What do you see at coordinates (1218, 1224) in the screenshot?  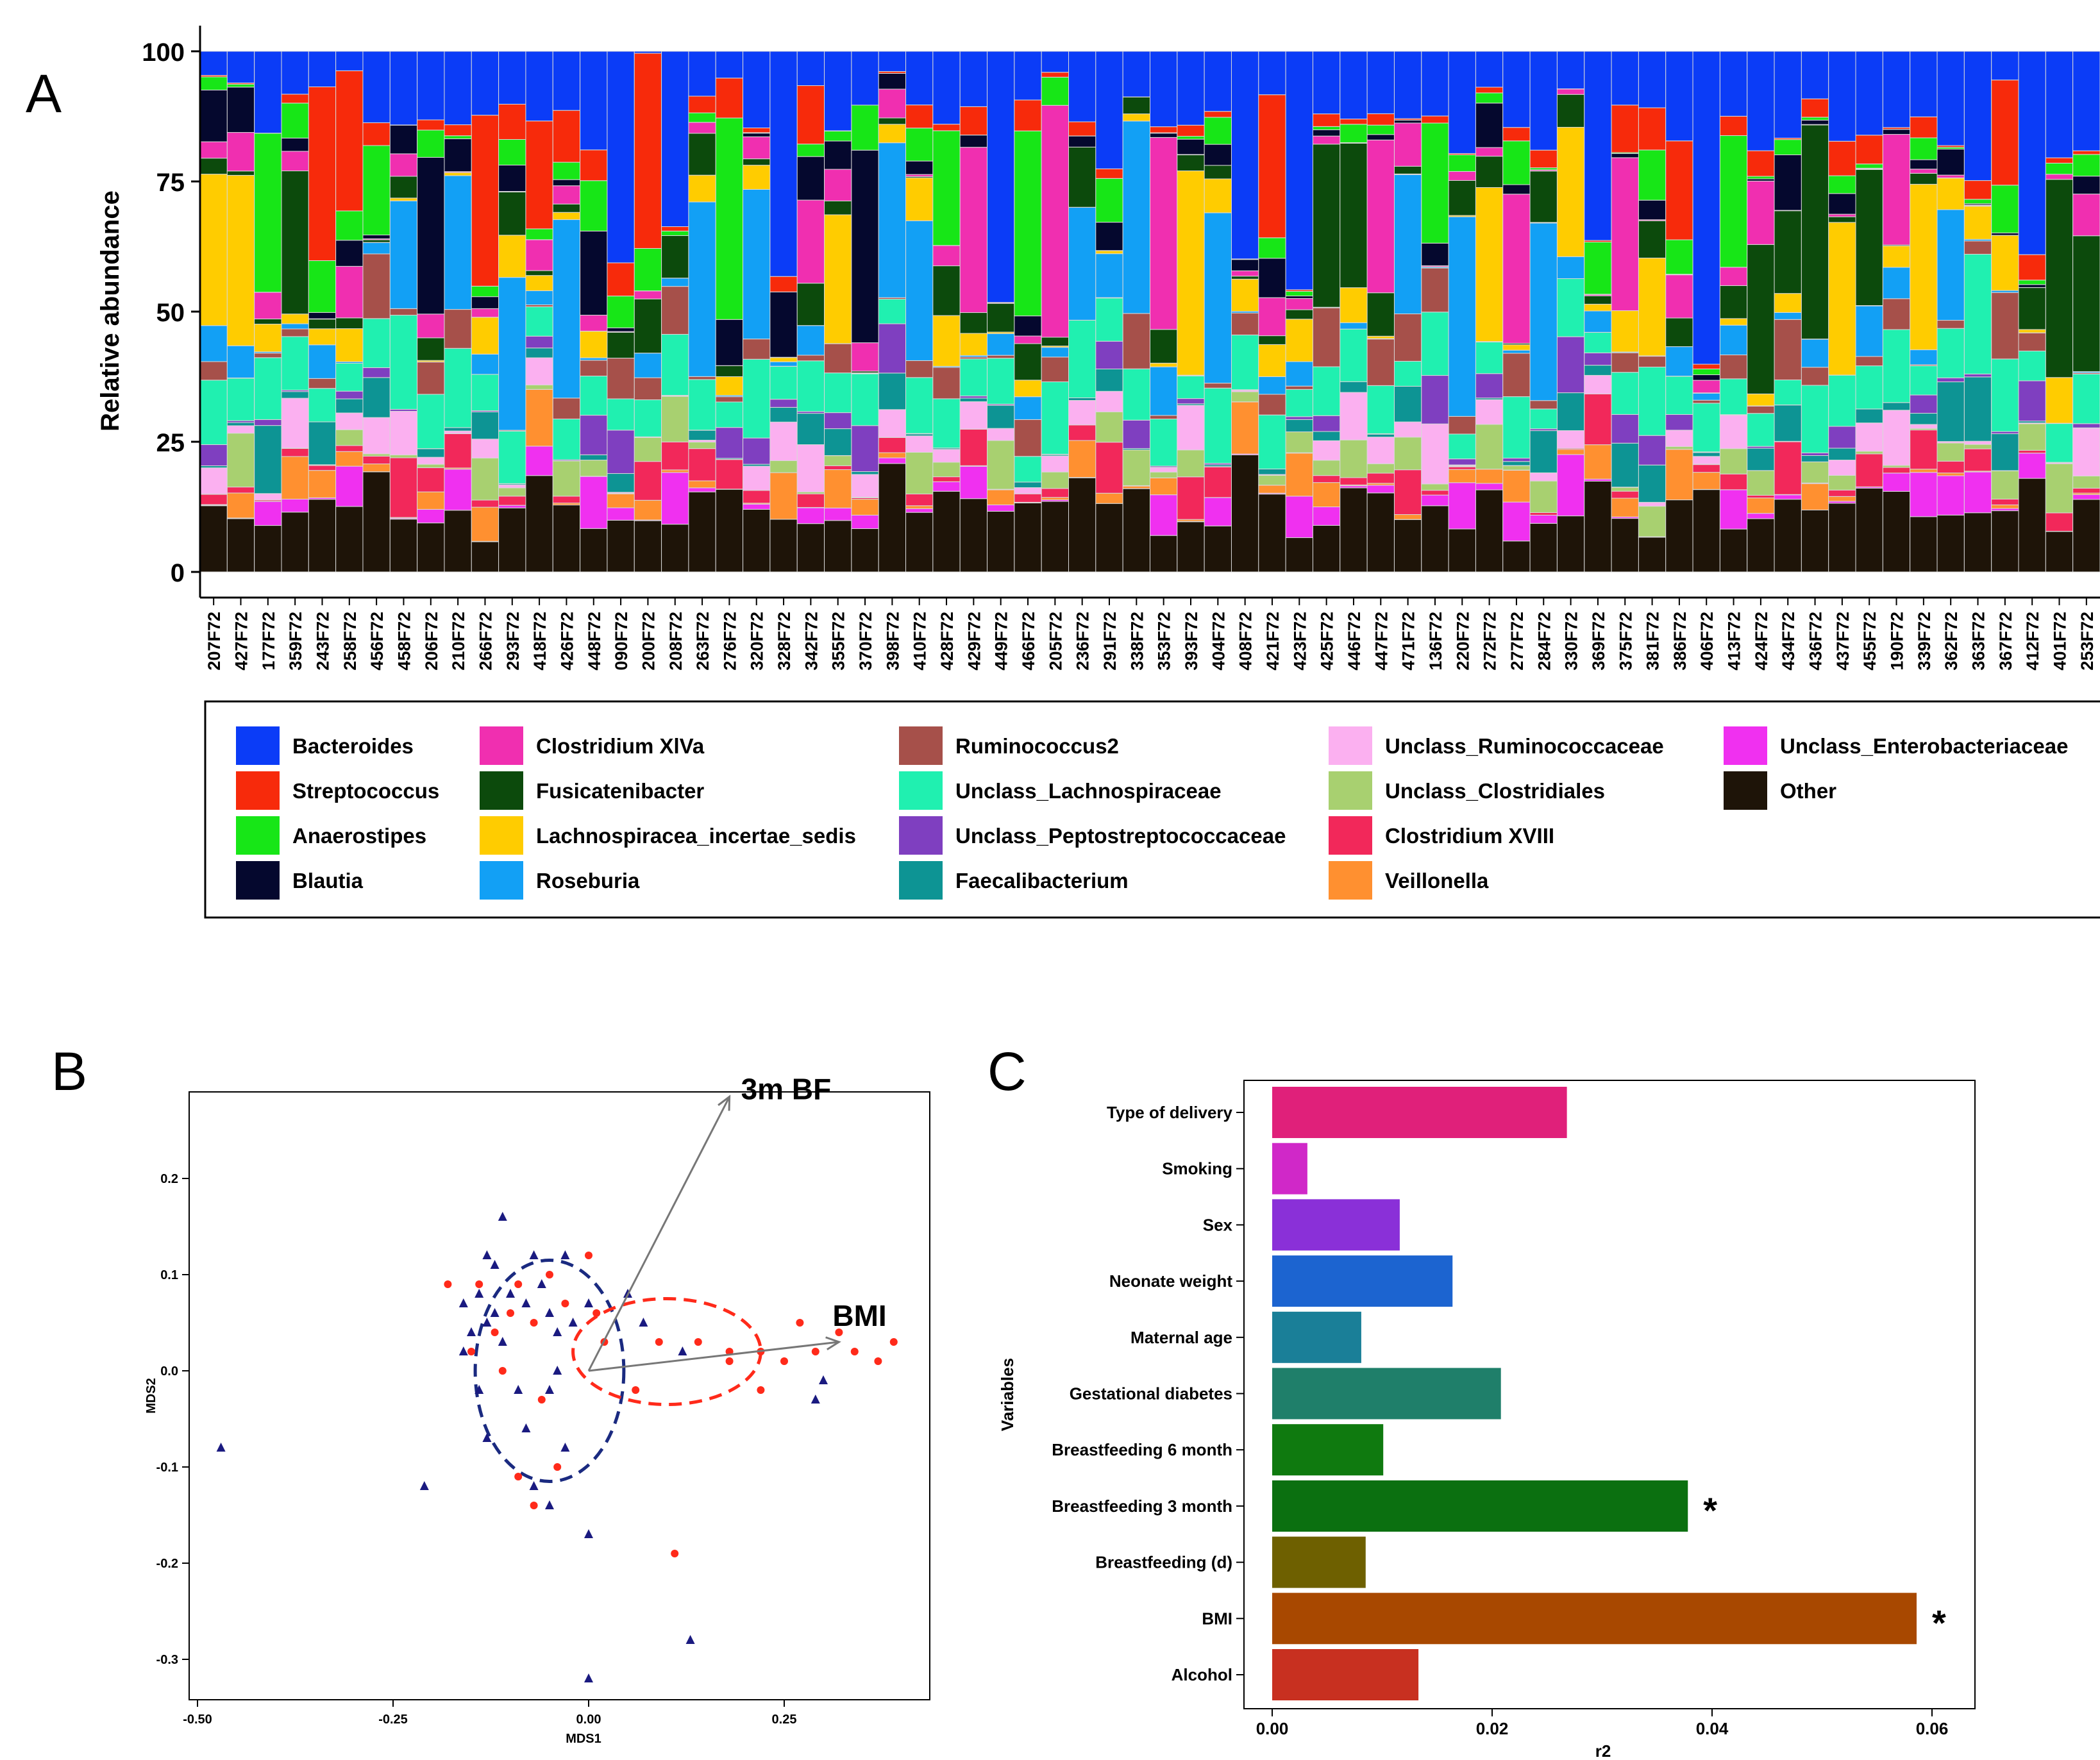 I see `category-label: Sex` at bounding box center [1218, 1224].